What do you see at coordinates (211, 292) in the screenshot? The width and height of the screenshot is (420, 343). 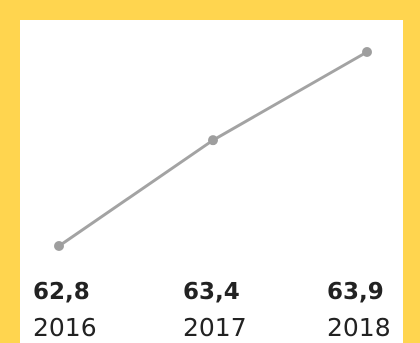 I see `data-label-2017: 63,4` at bounding box center [211, 292].